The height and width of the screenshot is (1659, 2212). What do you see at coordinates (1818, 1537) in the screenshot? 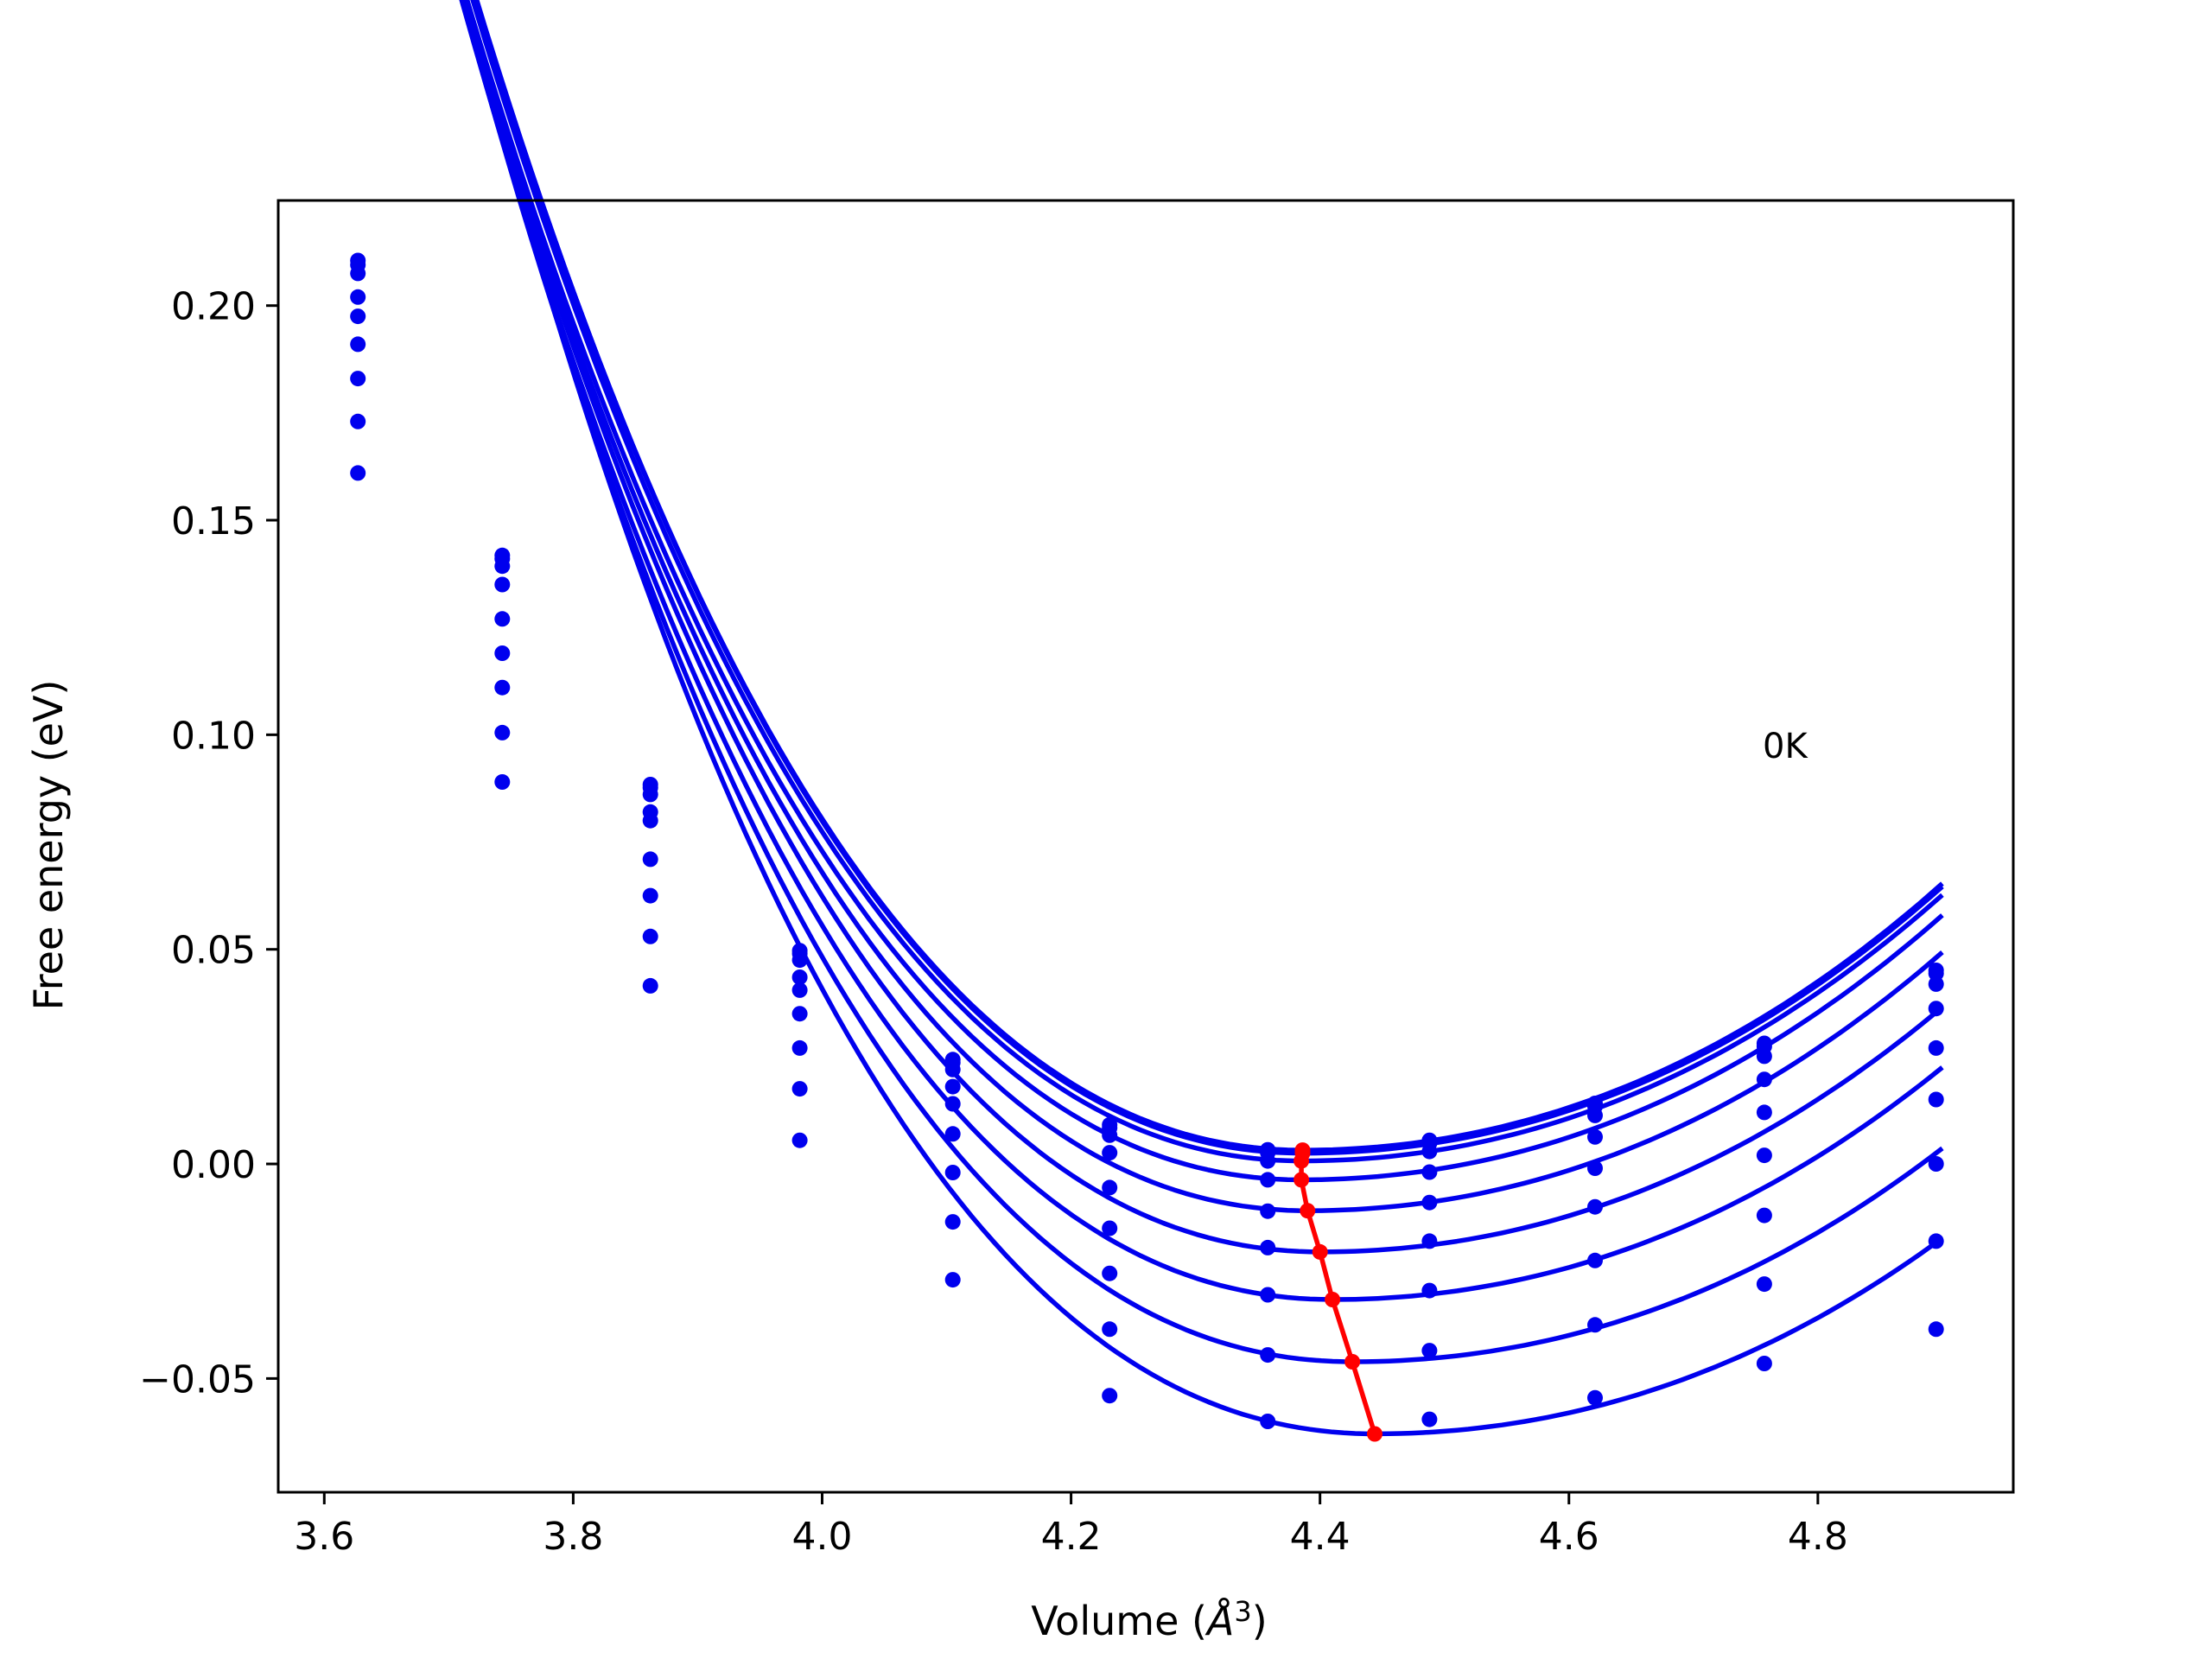
I see `x-tick-label: 4.8` at bounding box center [1818, 1537].